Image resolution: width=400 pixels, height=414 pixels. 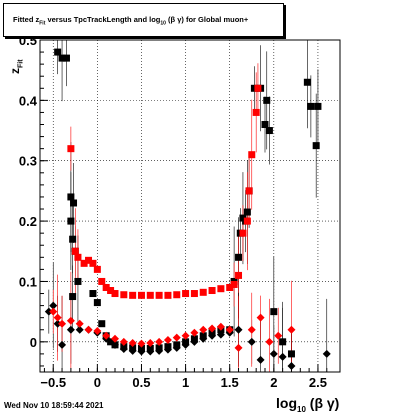 What do you see at coordinates (42, 23) in the screenshot?
I see `title-sub: Fit` at bounding box center [42, 23].